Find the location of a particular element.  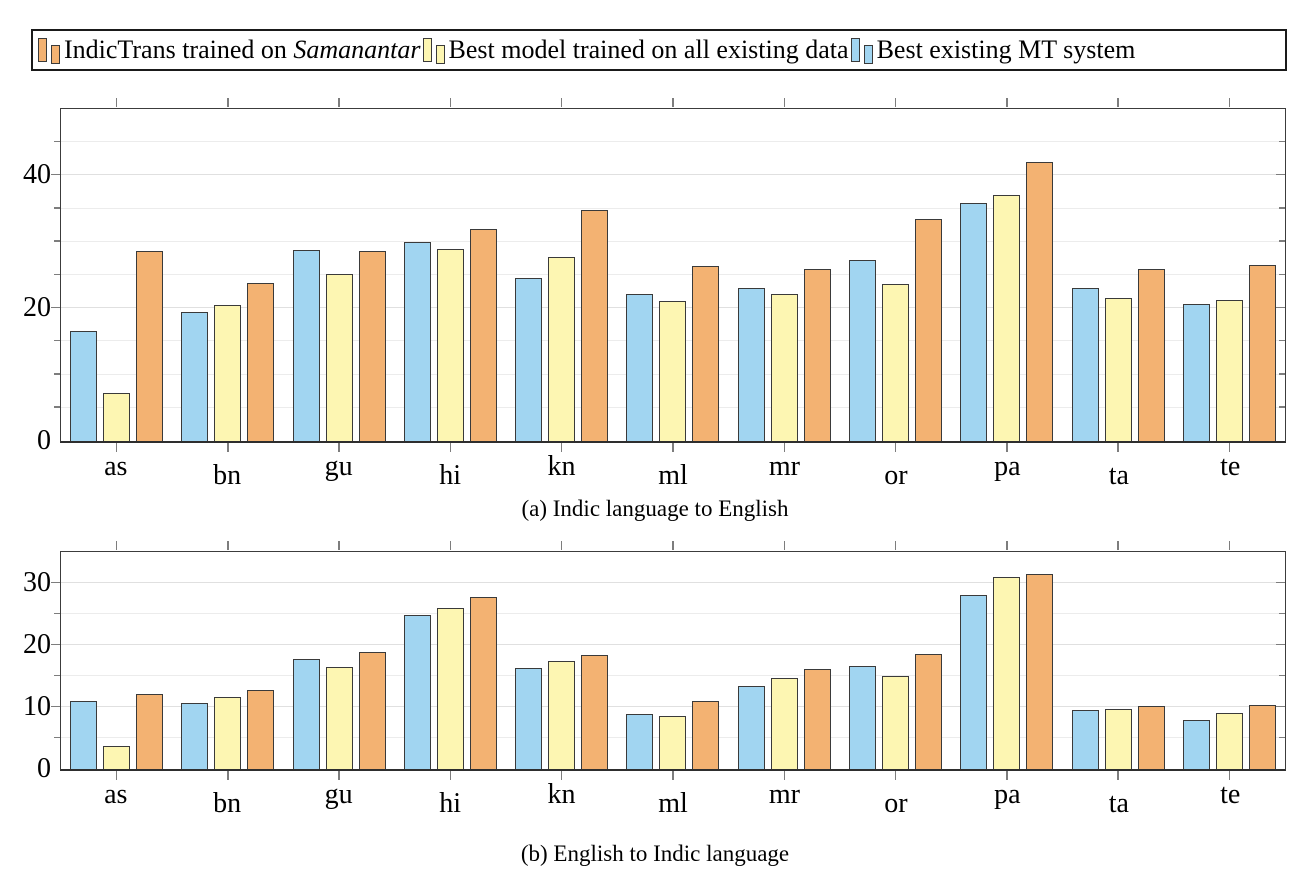

bar-group-gu is located at coordinates (339, 275).